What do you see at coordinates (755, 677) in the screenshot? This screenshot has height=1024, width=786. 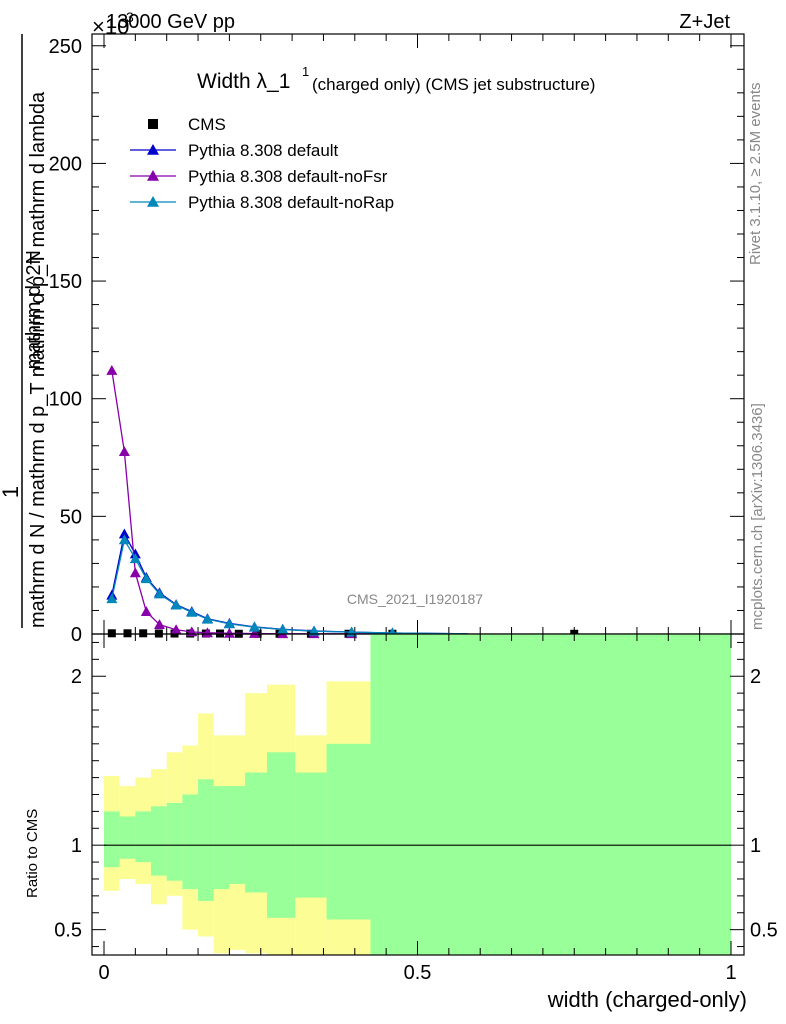 I see `ratio-y-tick-label-right: 2` at bounding box center [755, 677].